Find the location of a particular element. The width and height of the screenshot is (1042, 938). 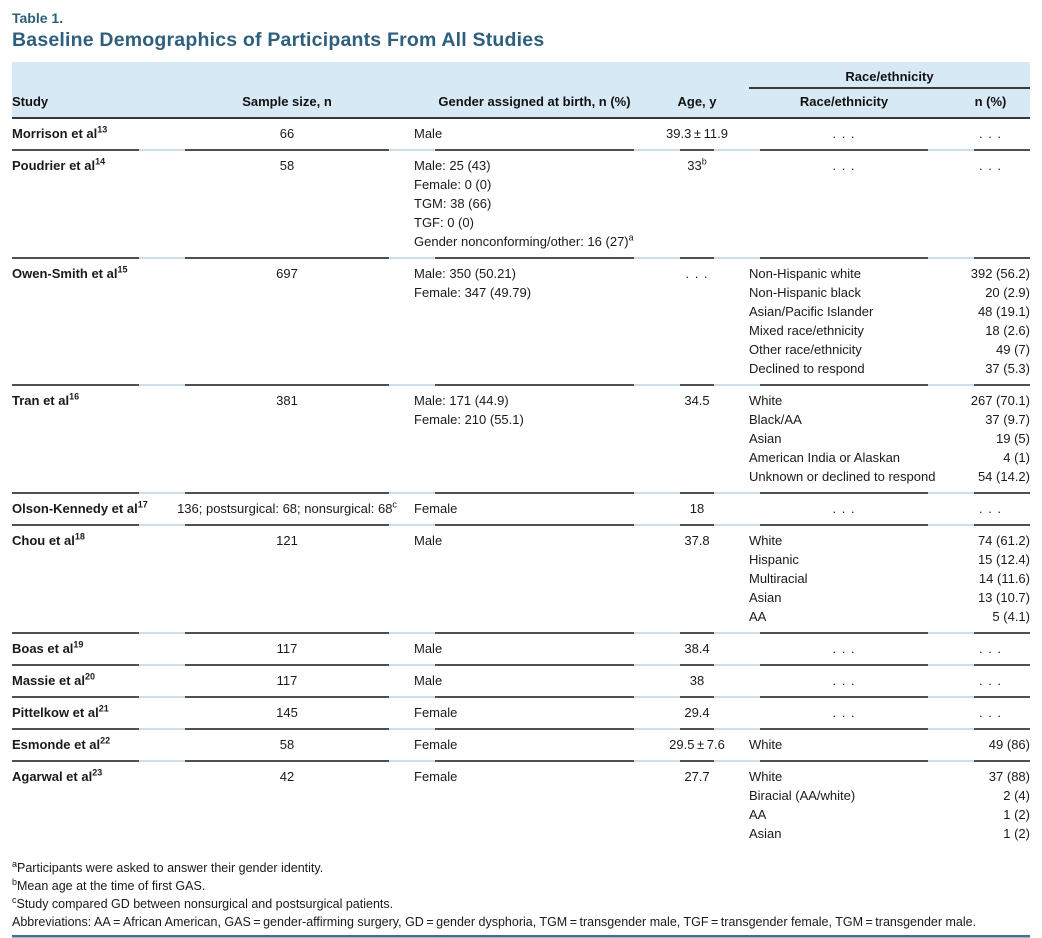

age-cell: 38 is located at coordinates (685, 682).